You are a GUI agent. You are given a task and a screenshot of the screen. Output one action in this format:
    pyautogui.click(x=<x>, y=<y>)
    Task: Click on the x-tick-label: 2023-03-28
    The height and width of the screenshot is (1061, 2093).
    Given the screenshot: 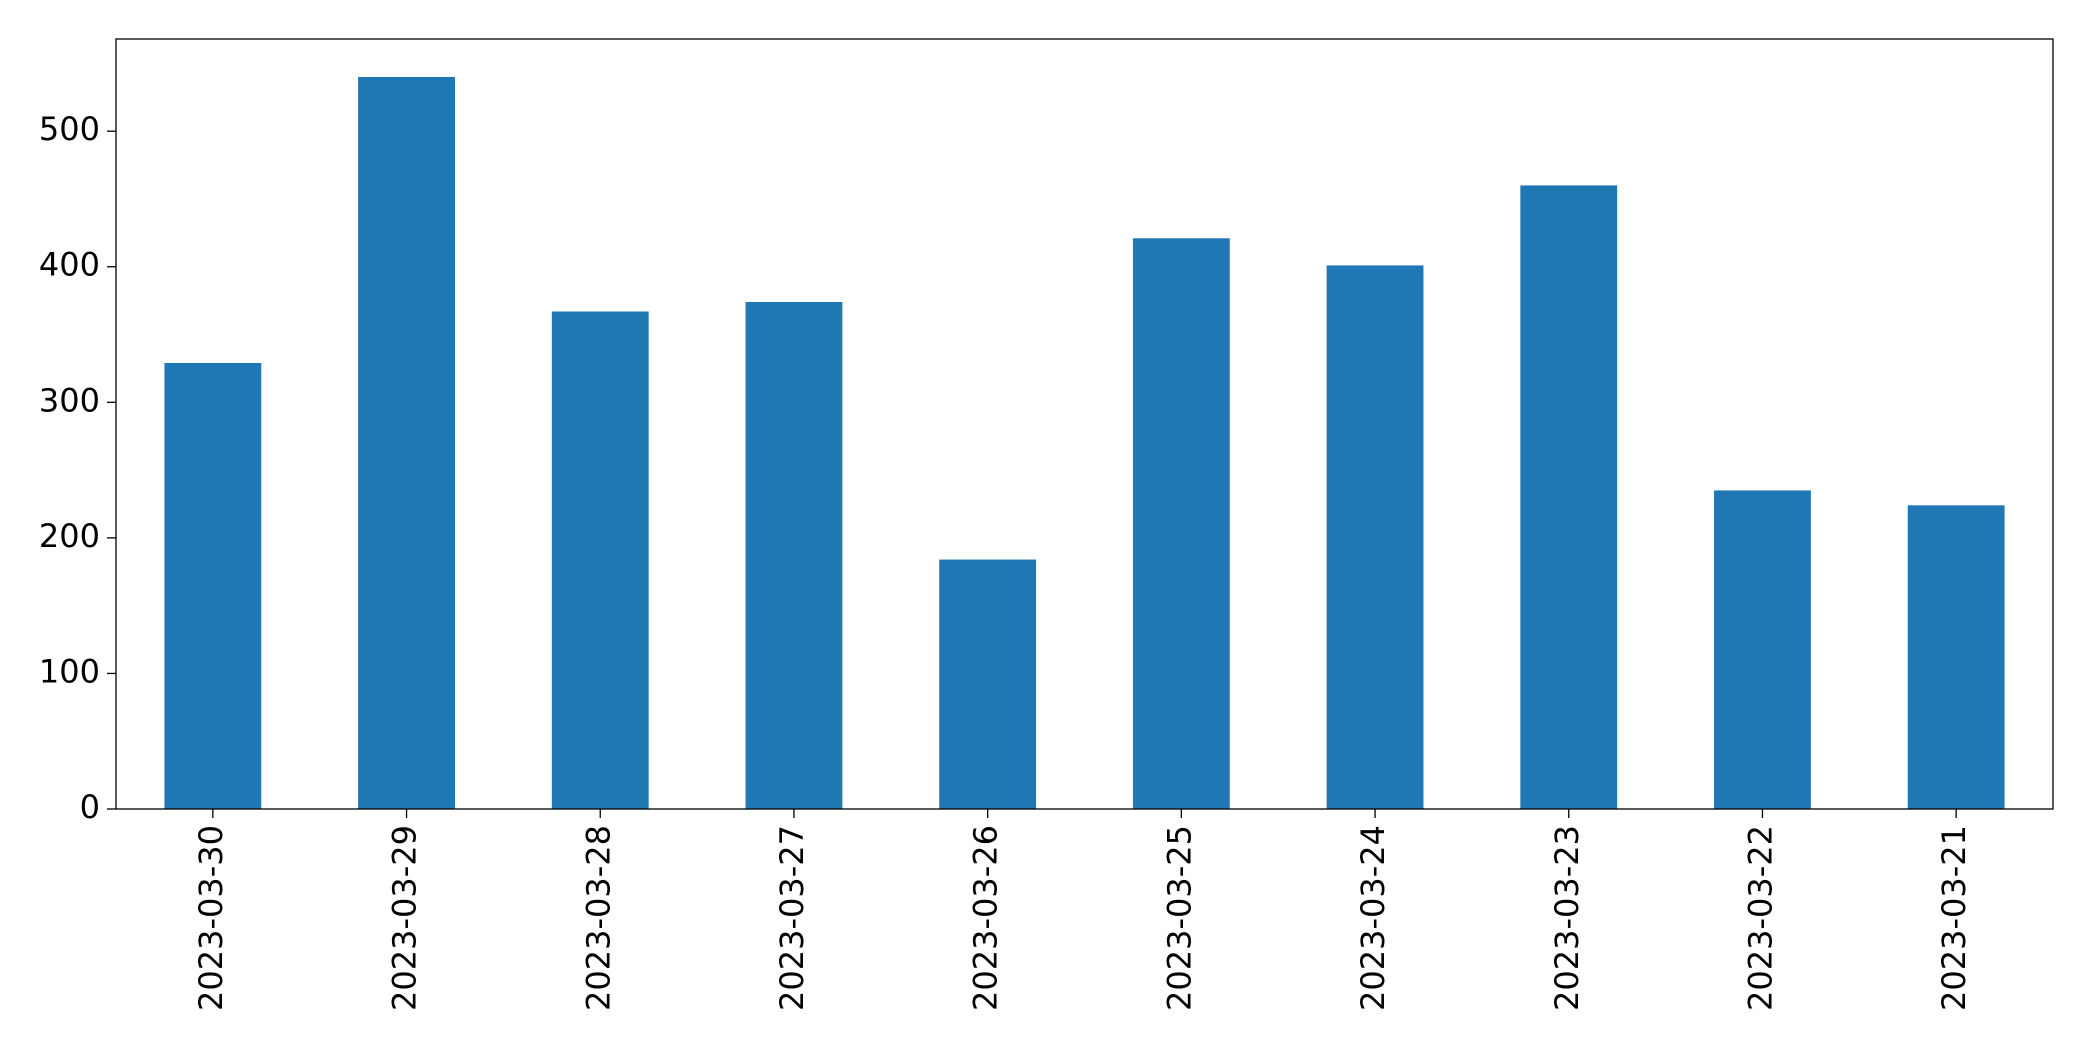 What is the action you would take?
    pyautogui.click(x=598, y=918)
    